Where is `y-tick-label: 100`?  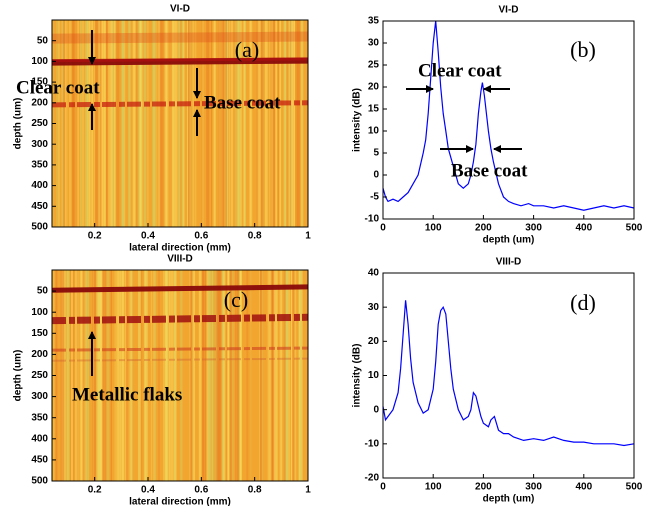
y-tick-label: 100 is located at coordinates (39, 312).